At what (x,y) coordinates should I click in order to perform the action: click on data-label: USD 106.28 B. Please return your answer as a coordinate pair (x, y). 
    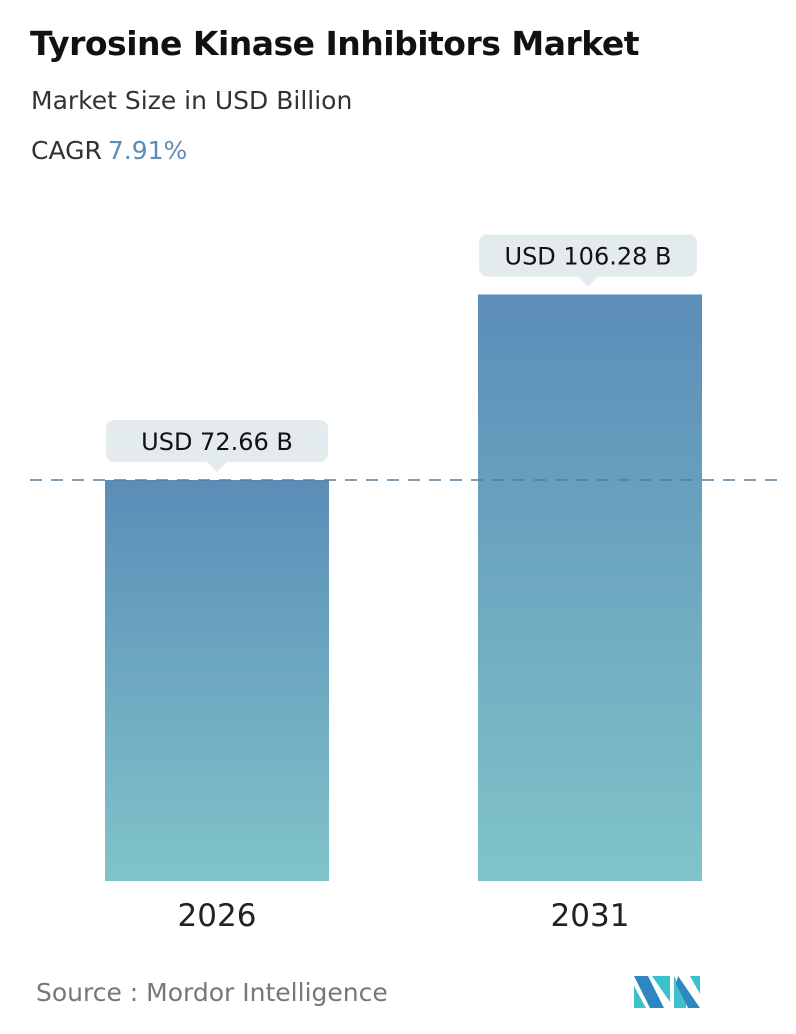
    Looking at the image, I should click on (588, 256).